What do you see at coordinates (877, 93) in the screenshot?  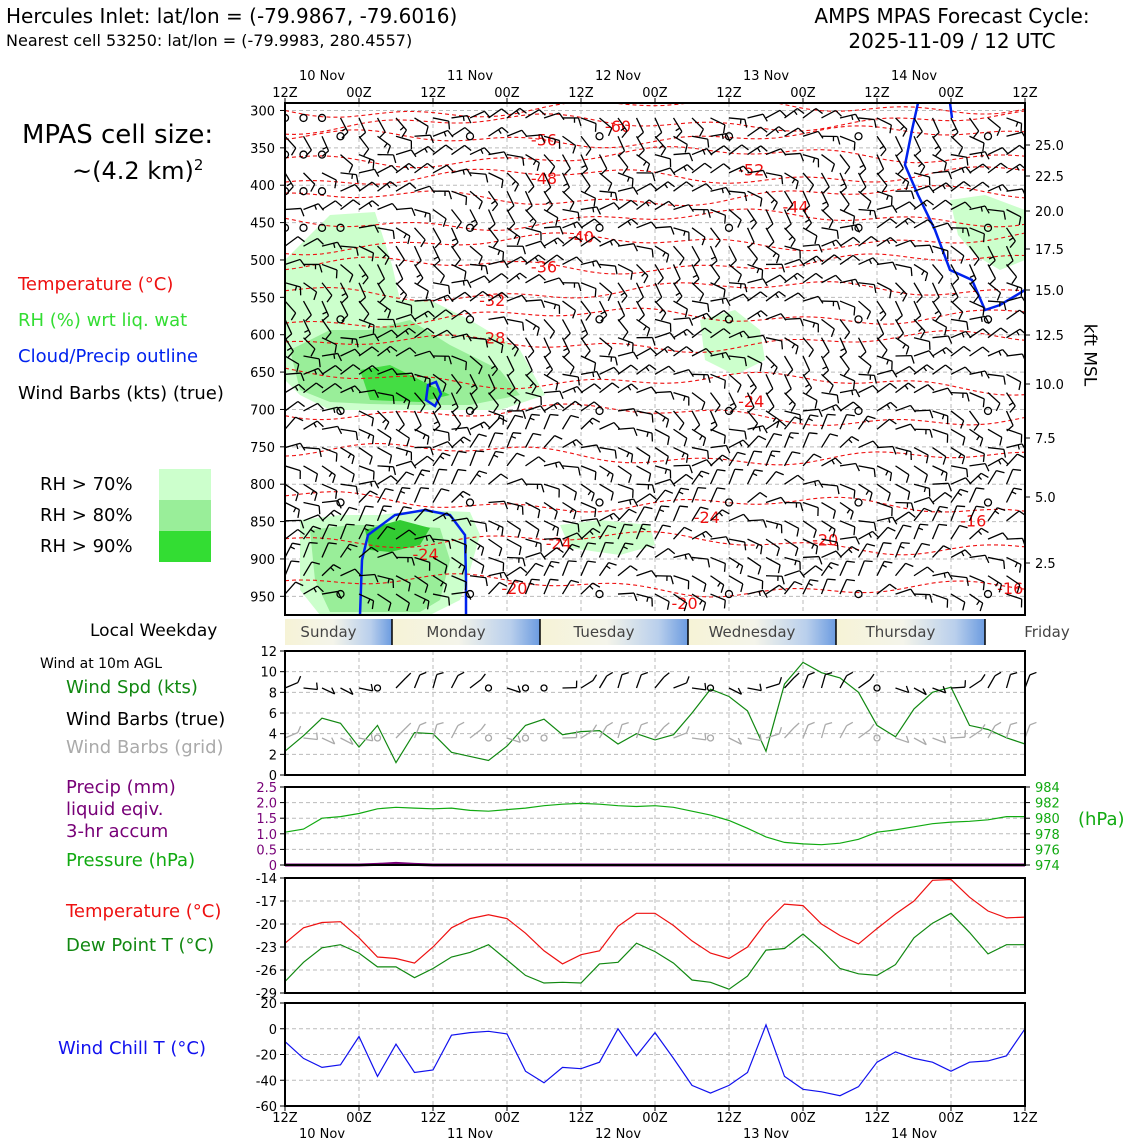 I see `top-hour-label: 12Z` at bounding box center [877, 93].